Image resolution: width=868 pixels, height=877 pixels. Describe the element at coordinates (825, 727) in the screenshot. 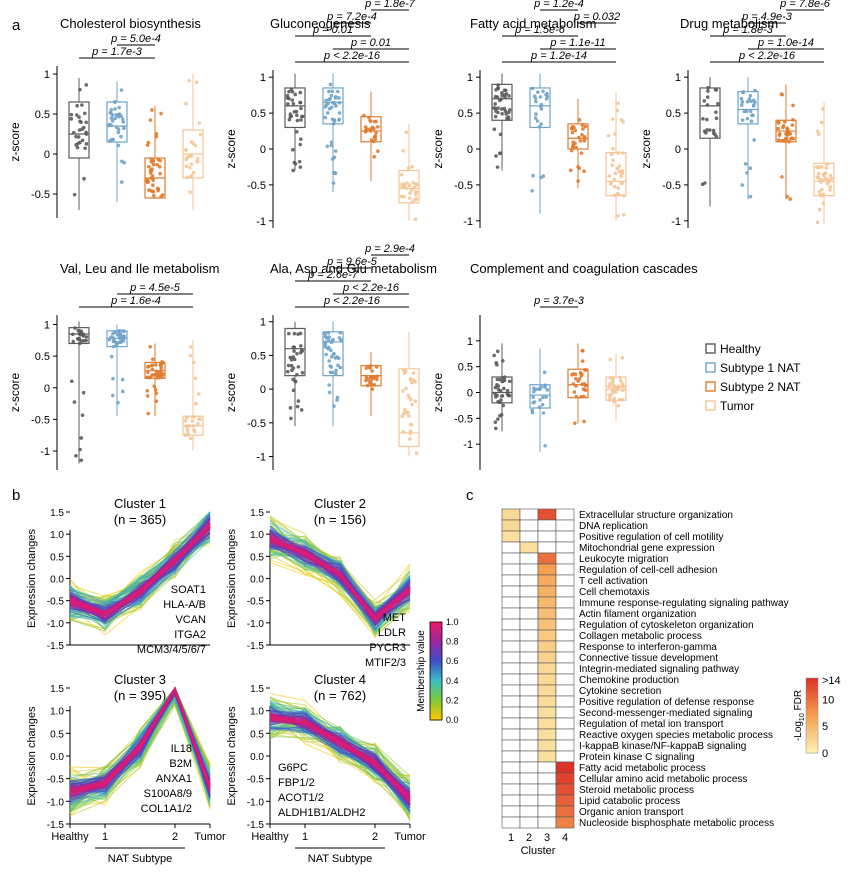

I see `fdr-colorbar-tick: 5` at that location.